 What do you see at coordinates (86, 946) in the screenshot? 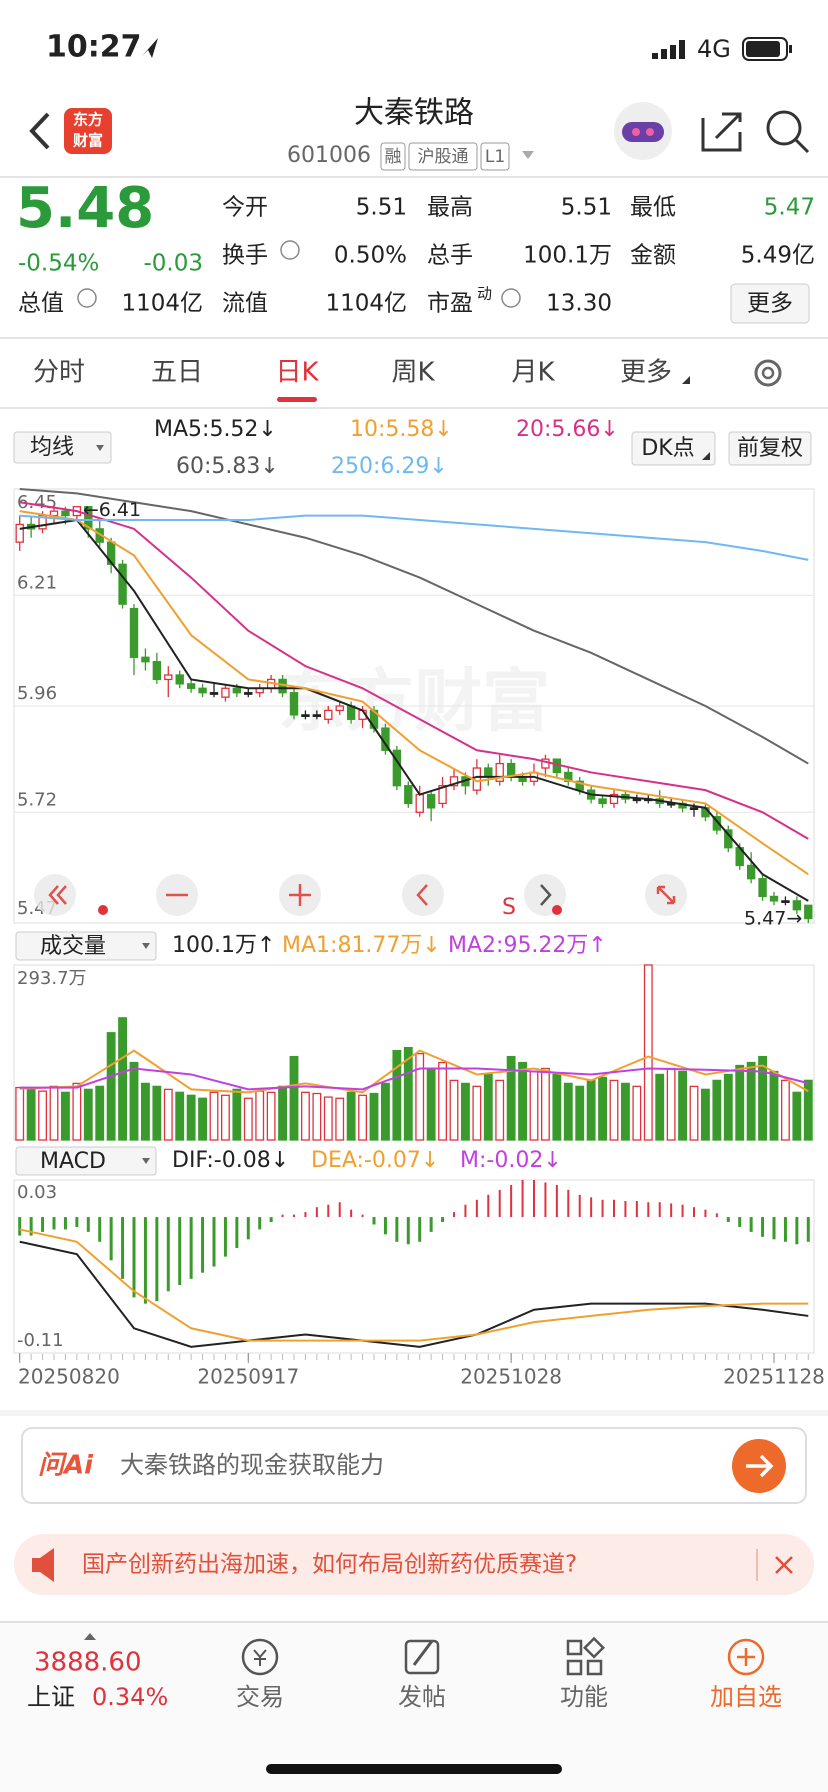
I see `volume-selector` at bounding box center [86, 946].